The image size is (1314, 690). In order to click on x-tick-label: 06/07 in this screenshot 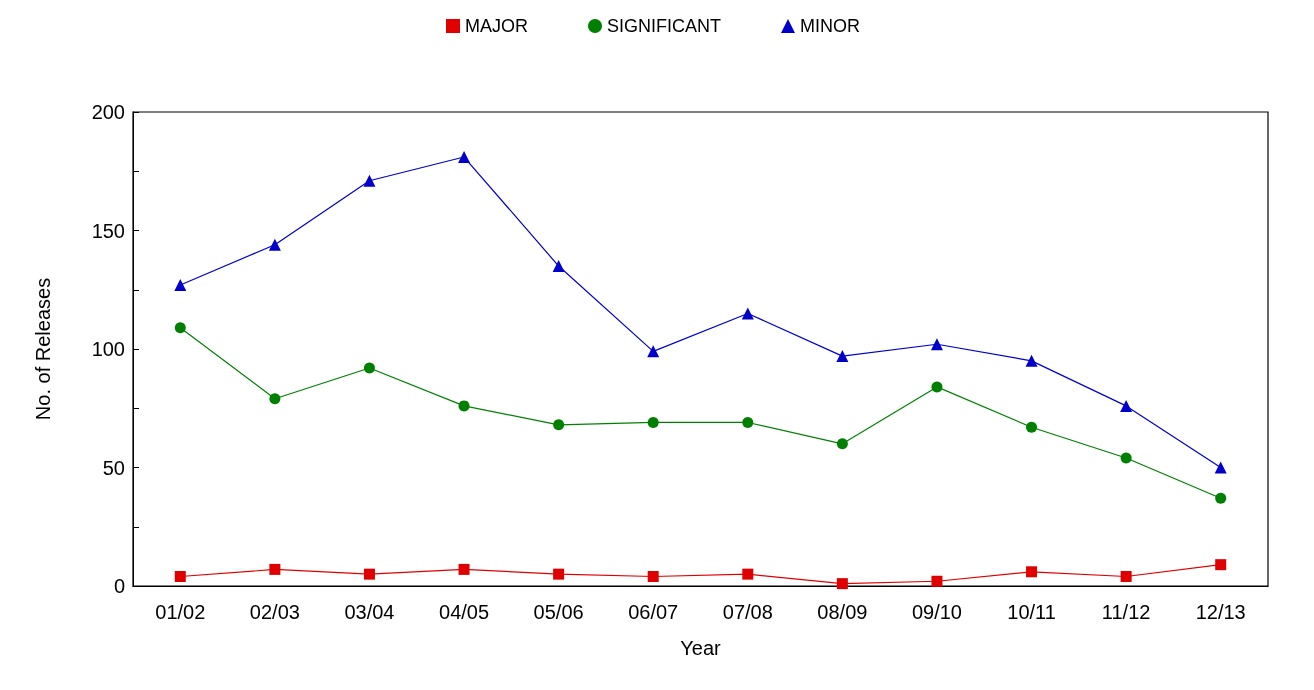, I will do `click(653, 612)`.